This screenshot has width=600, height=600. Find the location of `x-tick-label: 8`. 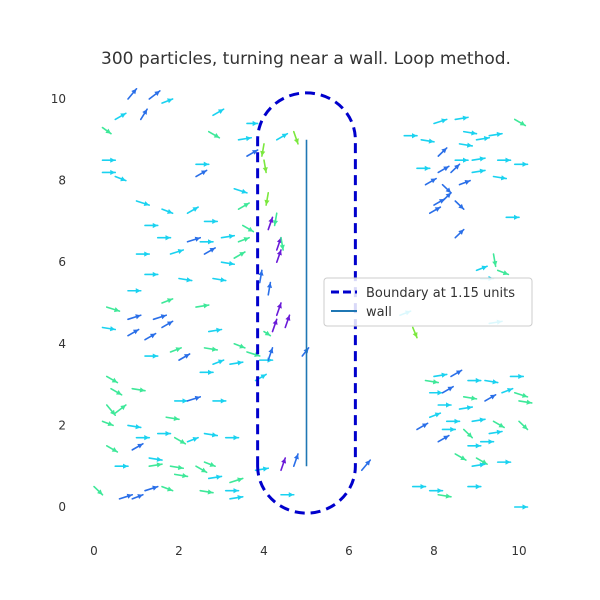

x-tick-label: 8 is located at coordinates (434, 551).